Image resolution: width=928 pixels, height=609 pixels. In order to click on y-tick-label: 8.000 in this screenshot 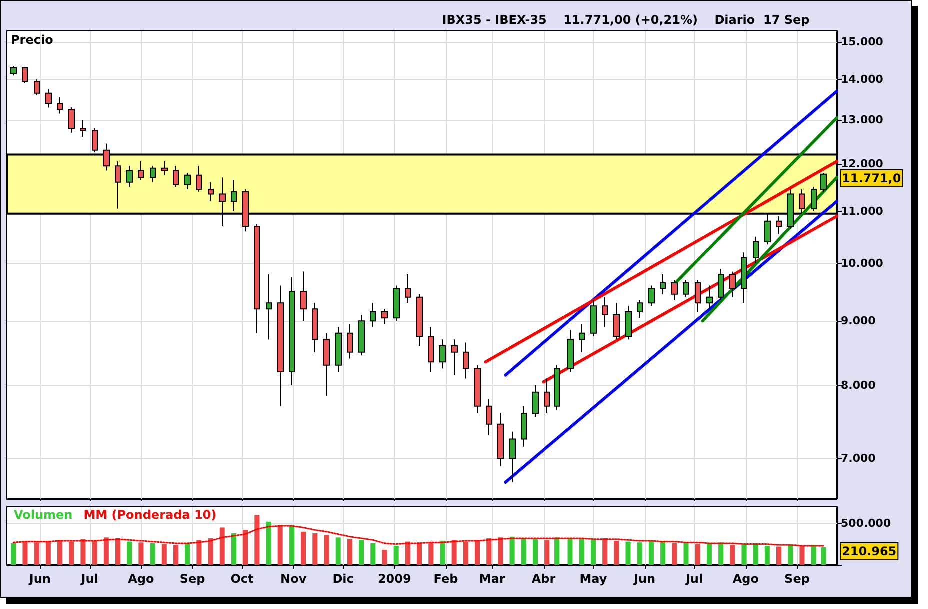, I will do `click(858, 385)`.